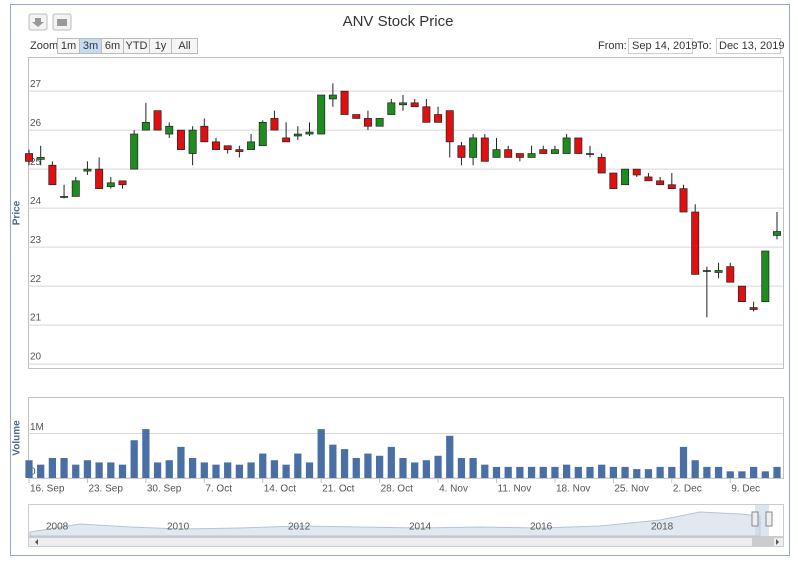 The width and height of the screenshot is (798, 567). Describe the element at coordinates (57, 527) in the screenshot. I see `navigator-label: 2008` at that location.